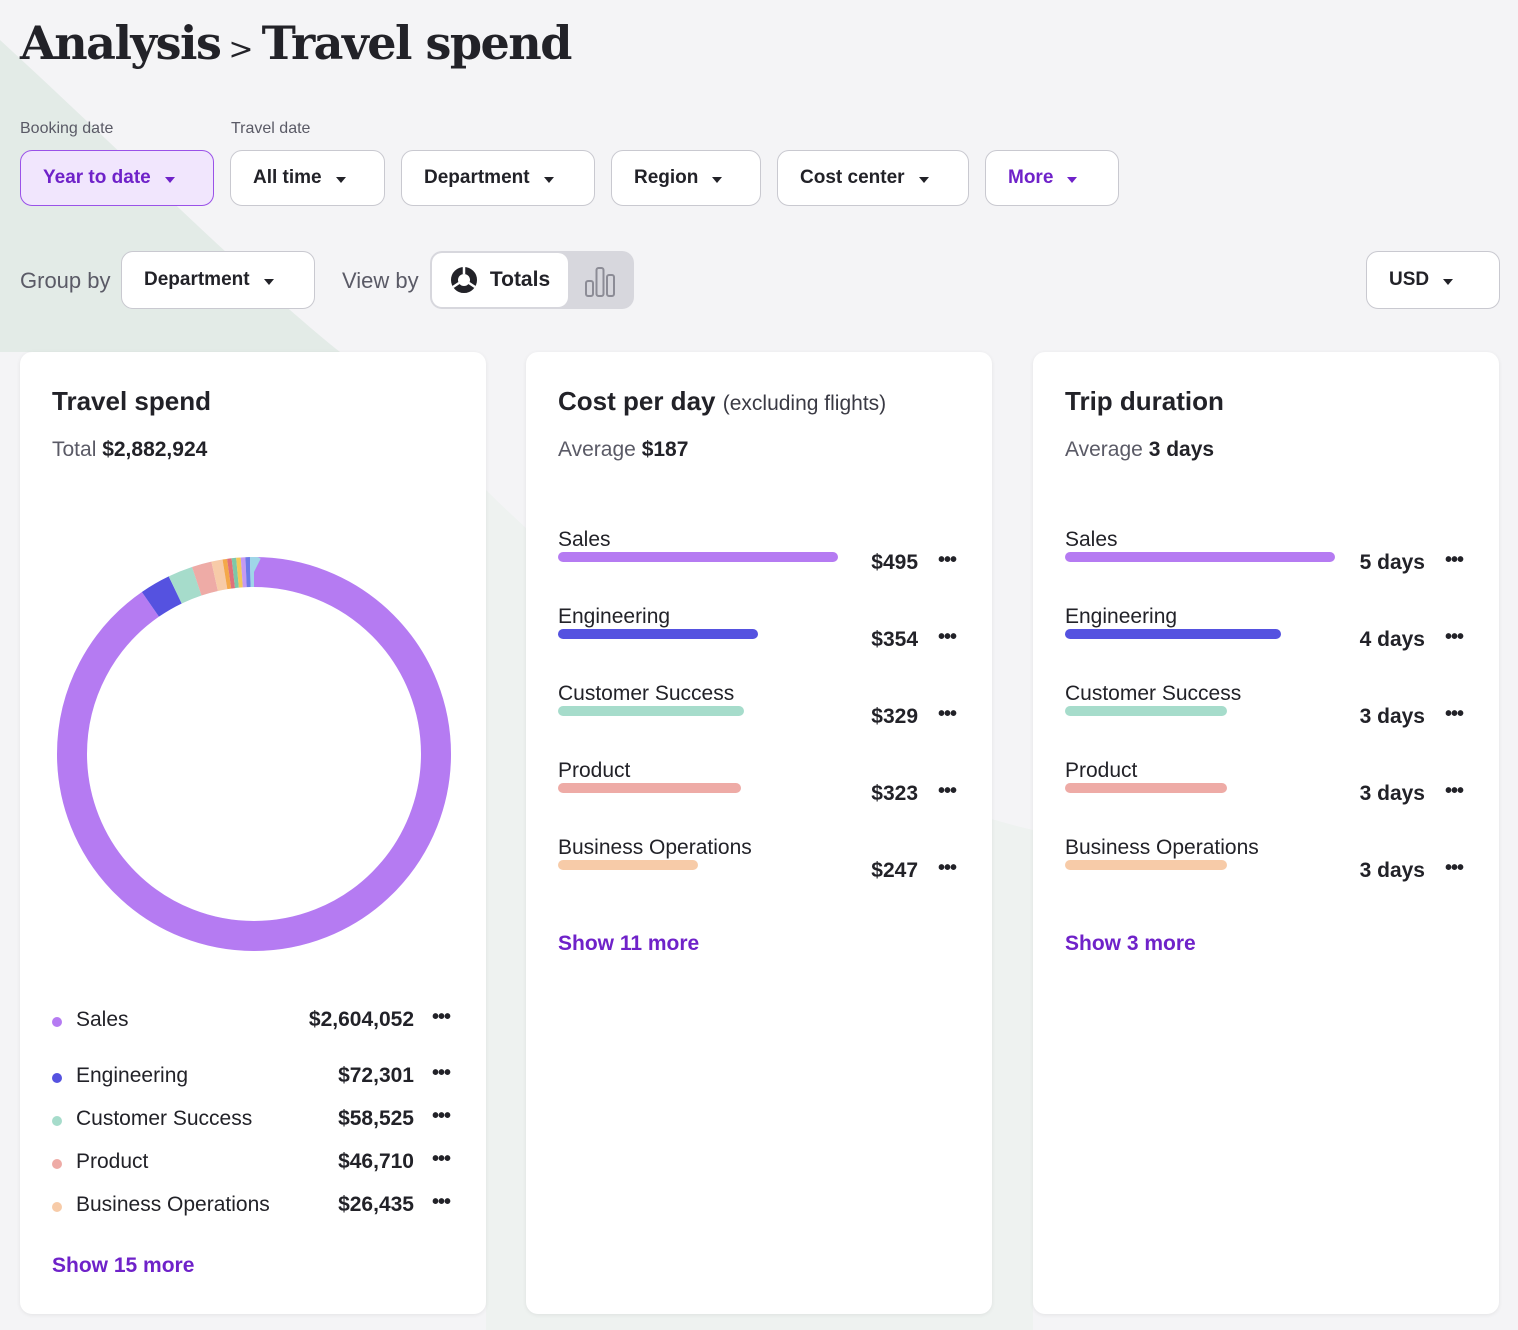 This screenshot has width=1518, height=1330. I want to click on legend-label: Engineering, so click(132, 1075).